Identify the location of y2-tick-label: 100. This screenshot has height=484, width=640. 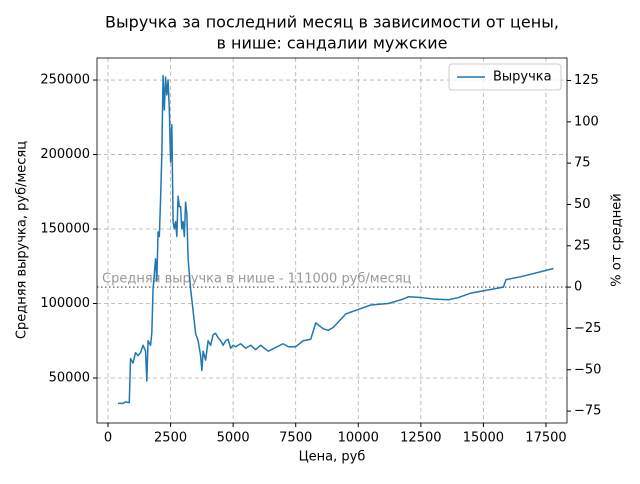
(586, 121).